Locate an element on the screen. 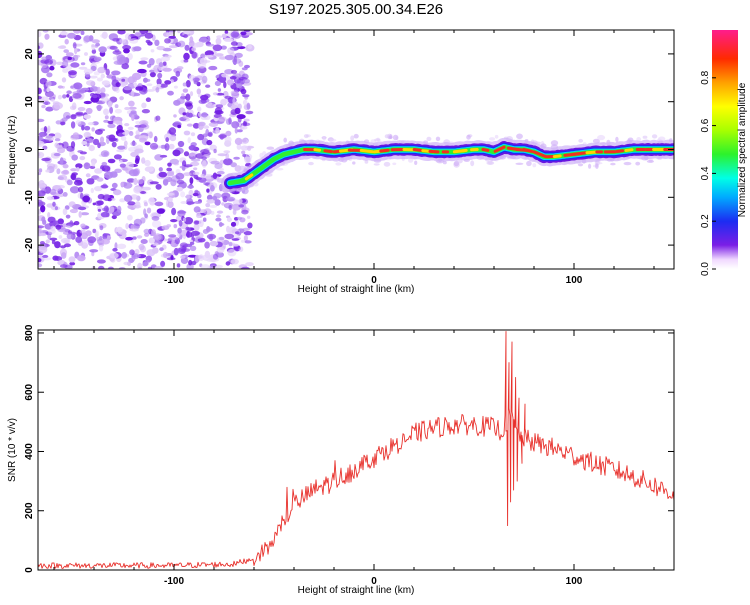 This screenshot has height=605, width=750. colorbar-tick-label: 0.2 is located at coordinates (705, 221).